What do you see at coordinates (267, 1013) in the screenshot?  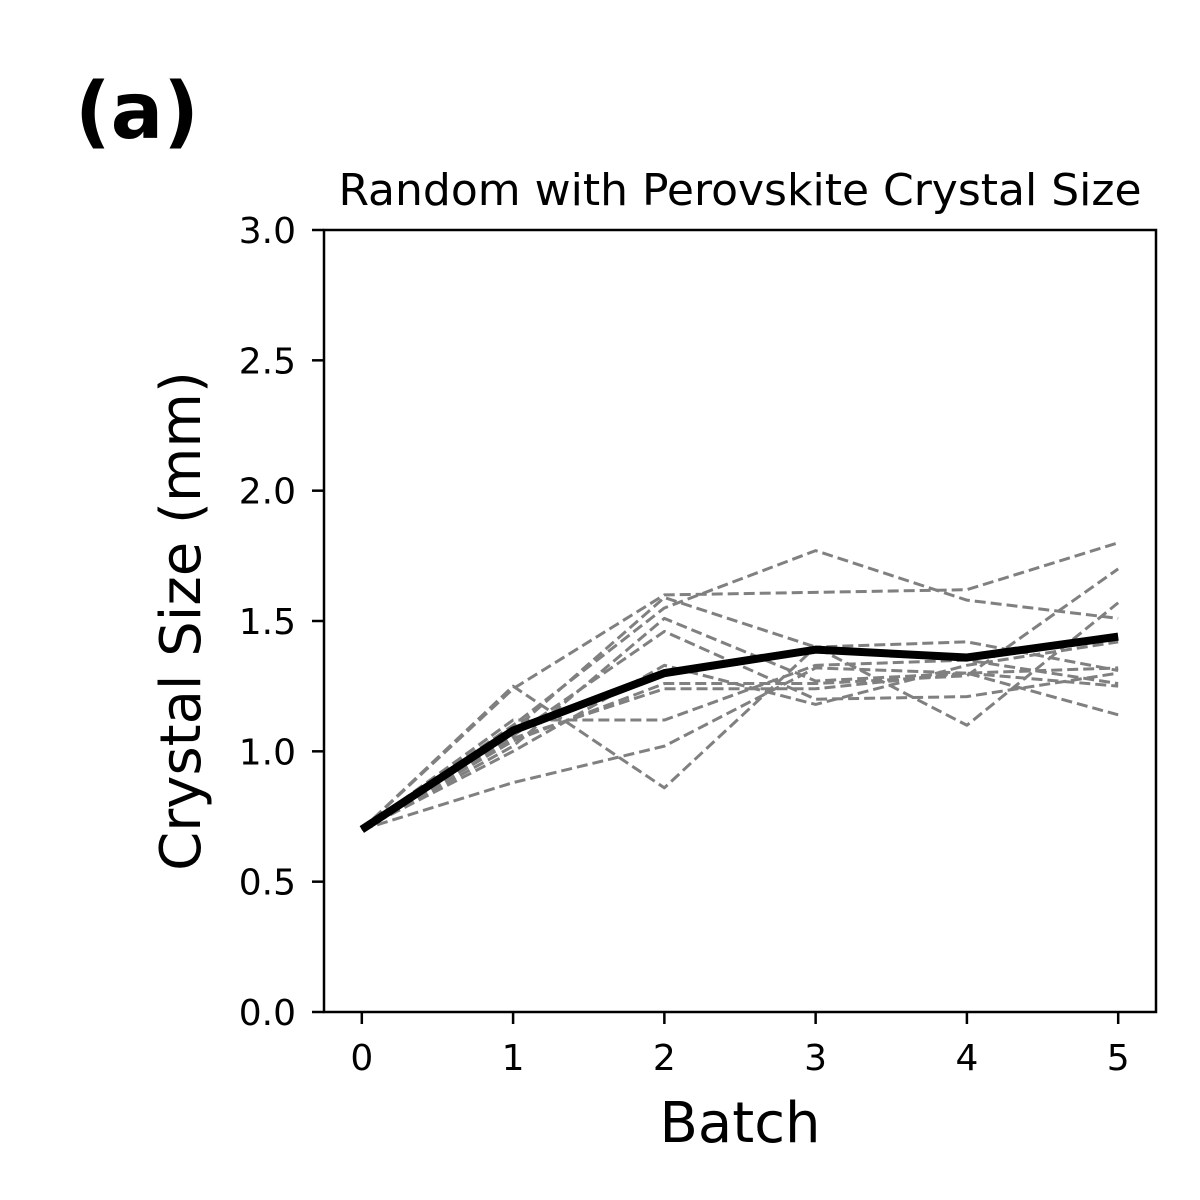 I see `y-tick-label-0: 0.0` at bounding box center [267, 1013].